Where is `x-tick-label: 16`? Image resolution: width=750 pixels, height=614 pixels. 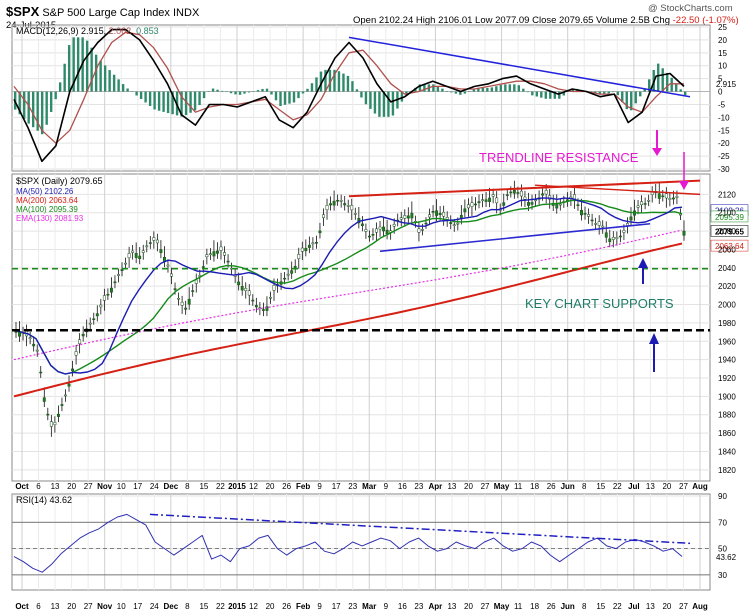
x-tick-label: 16 is located at coordinates (402, 486).